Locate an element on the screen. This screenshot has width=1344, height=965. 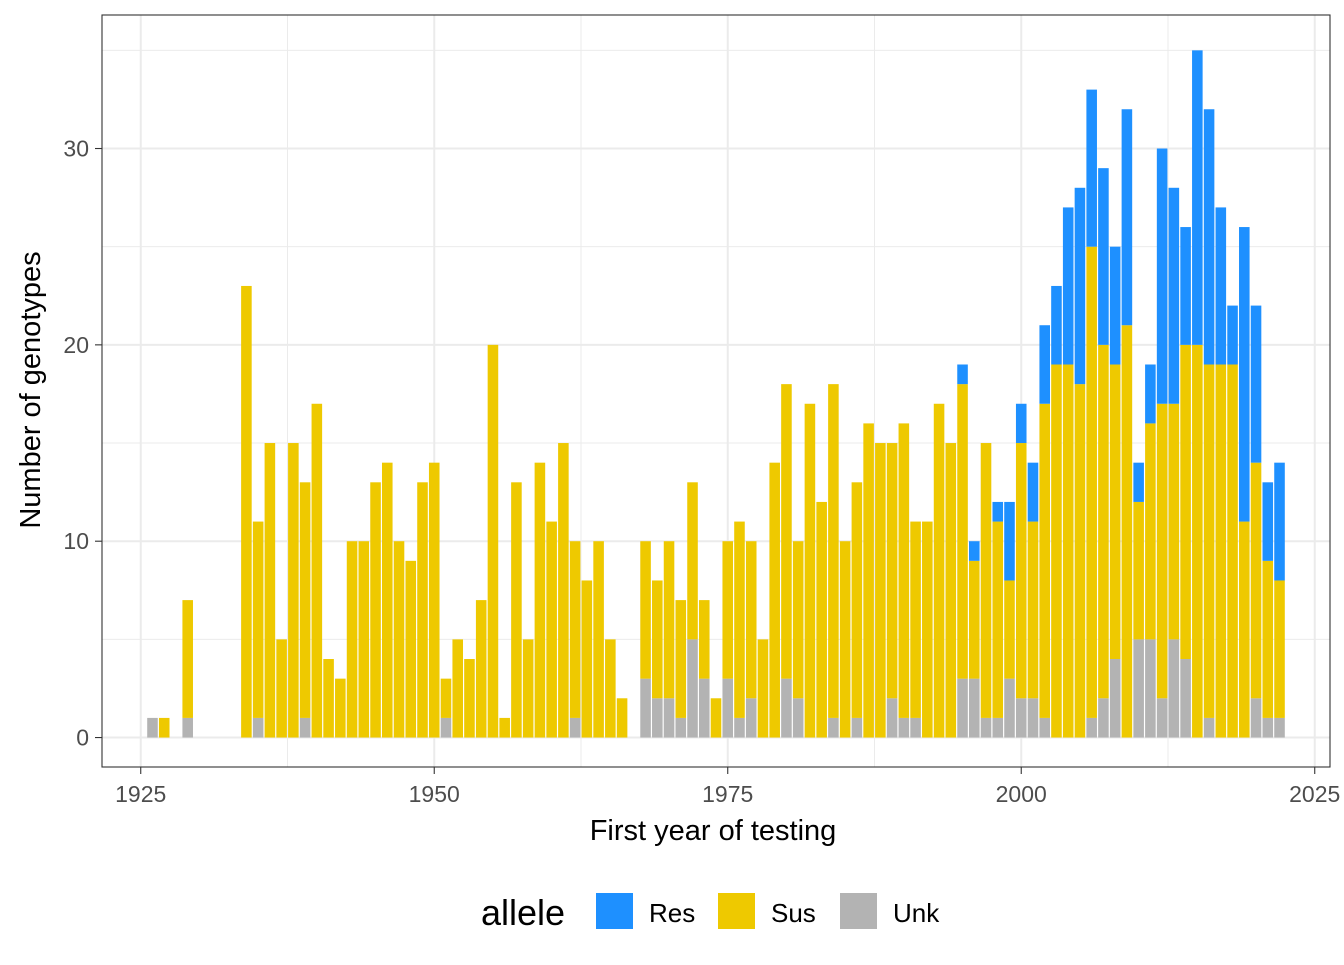
legend-key-unk is located at coordinates (858, 911).